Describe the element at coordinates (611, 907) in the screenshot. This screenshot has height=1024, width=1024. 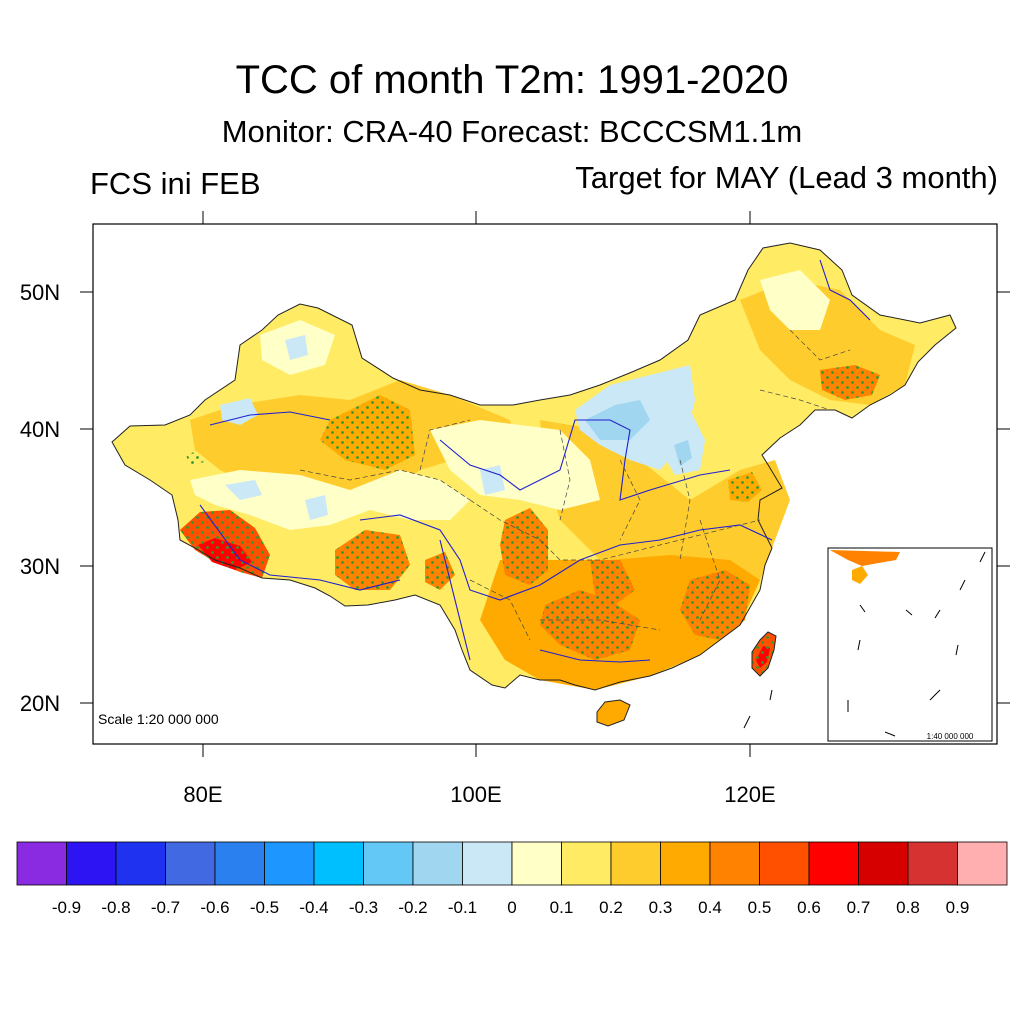
I see `colorbar-label: 0.2` at that location.